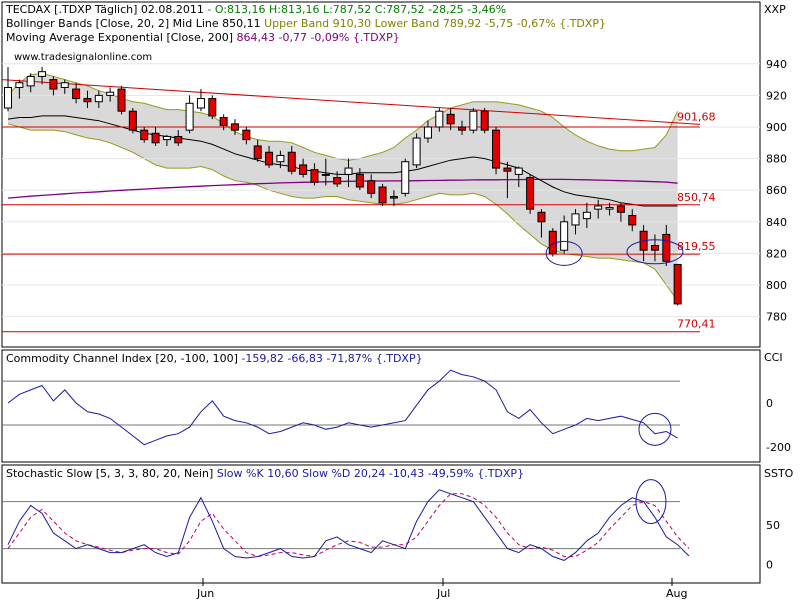 The width and height of the screenshot is (800, 605). Describe the element at coordinates (773, 525) in the screenshot. I see `stoch-tick-label: 50` at that location.